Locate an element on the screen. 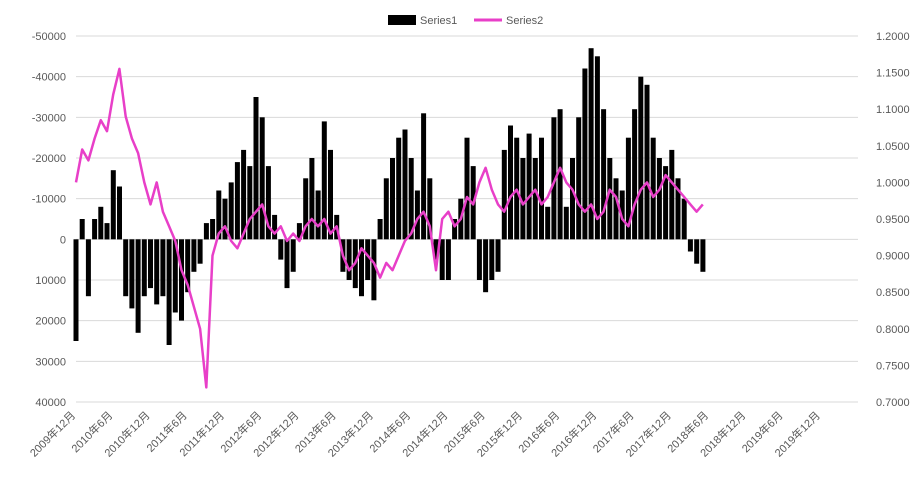 Image resolution: width=917 pixels, height=500 pixels. left-tick-label: 20000 is located at coordinates (50, 322).